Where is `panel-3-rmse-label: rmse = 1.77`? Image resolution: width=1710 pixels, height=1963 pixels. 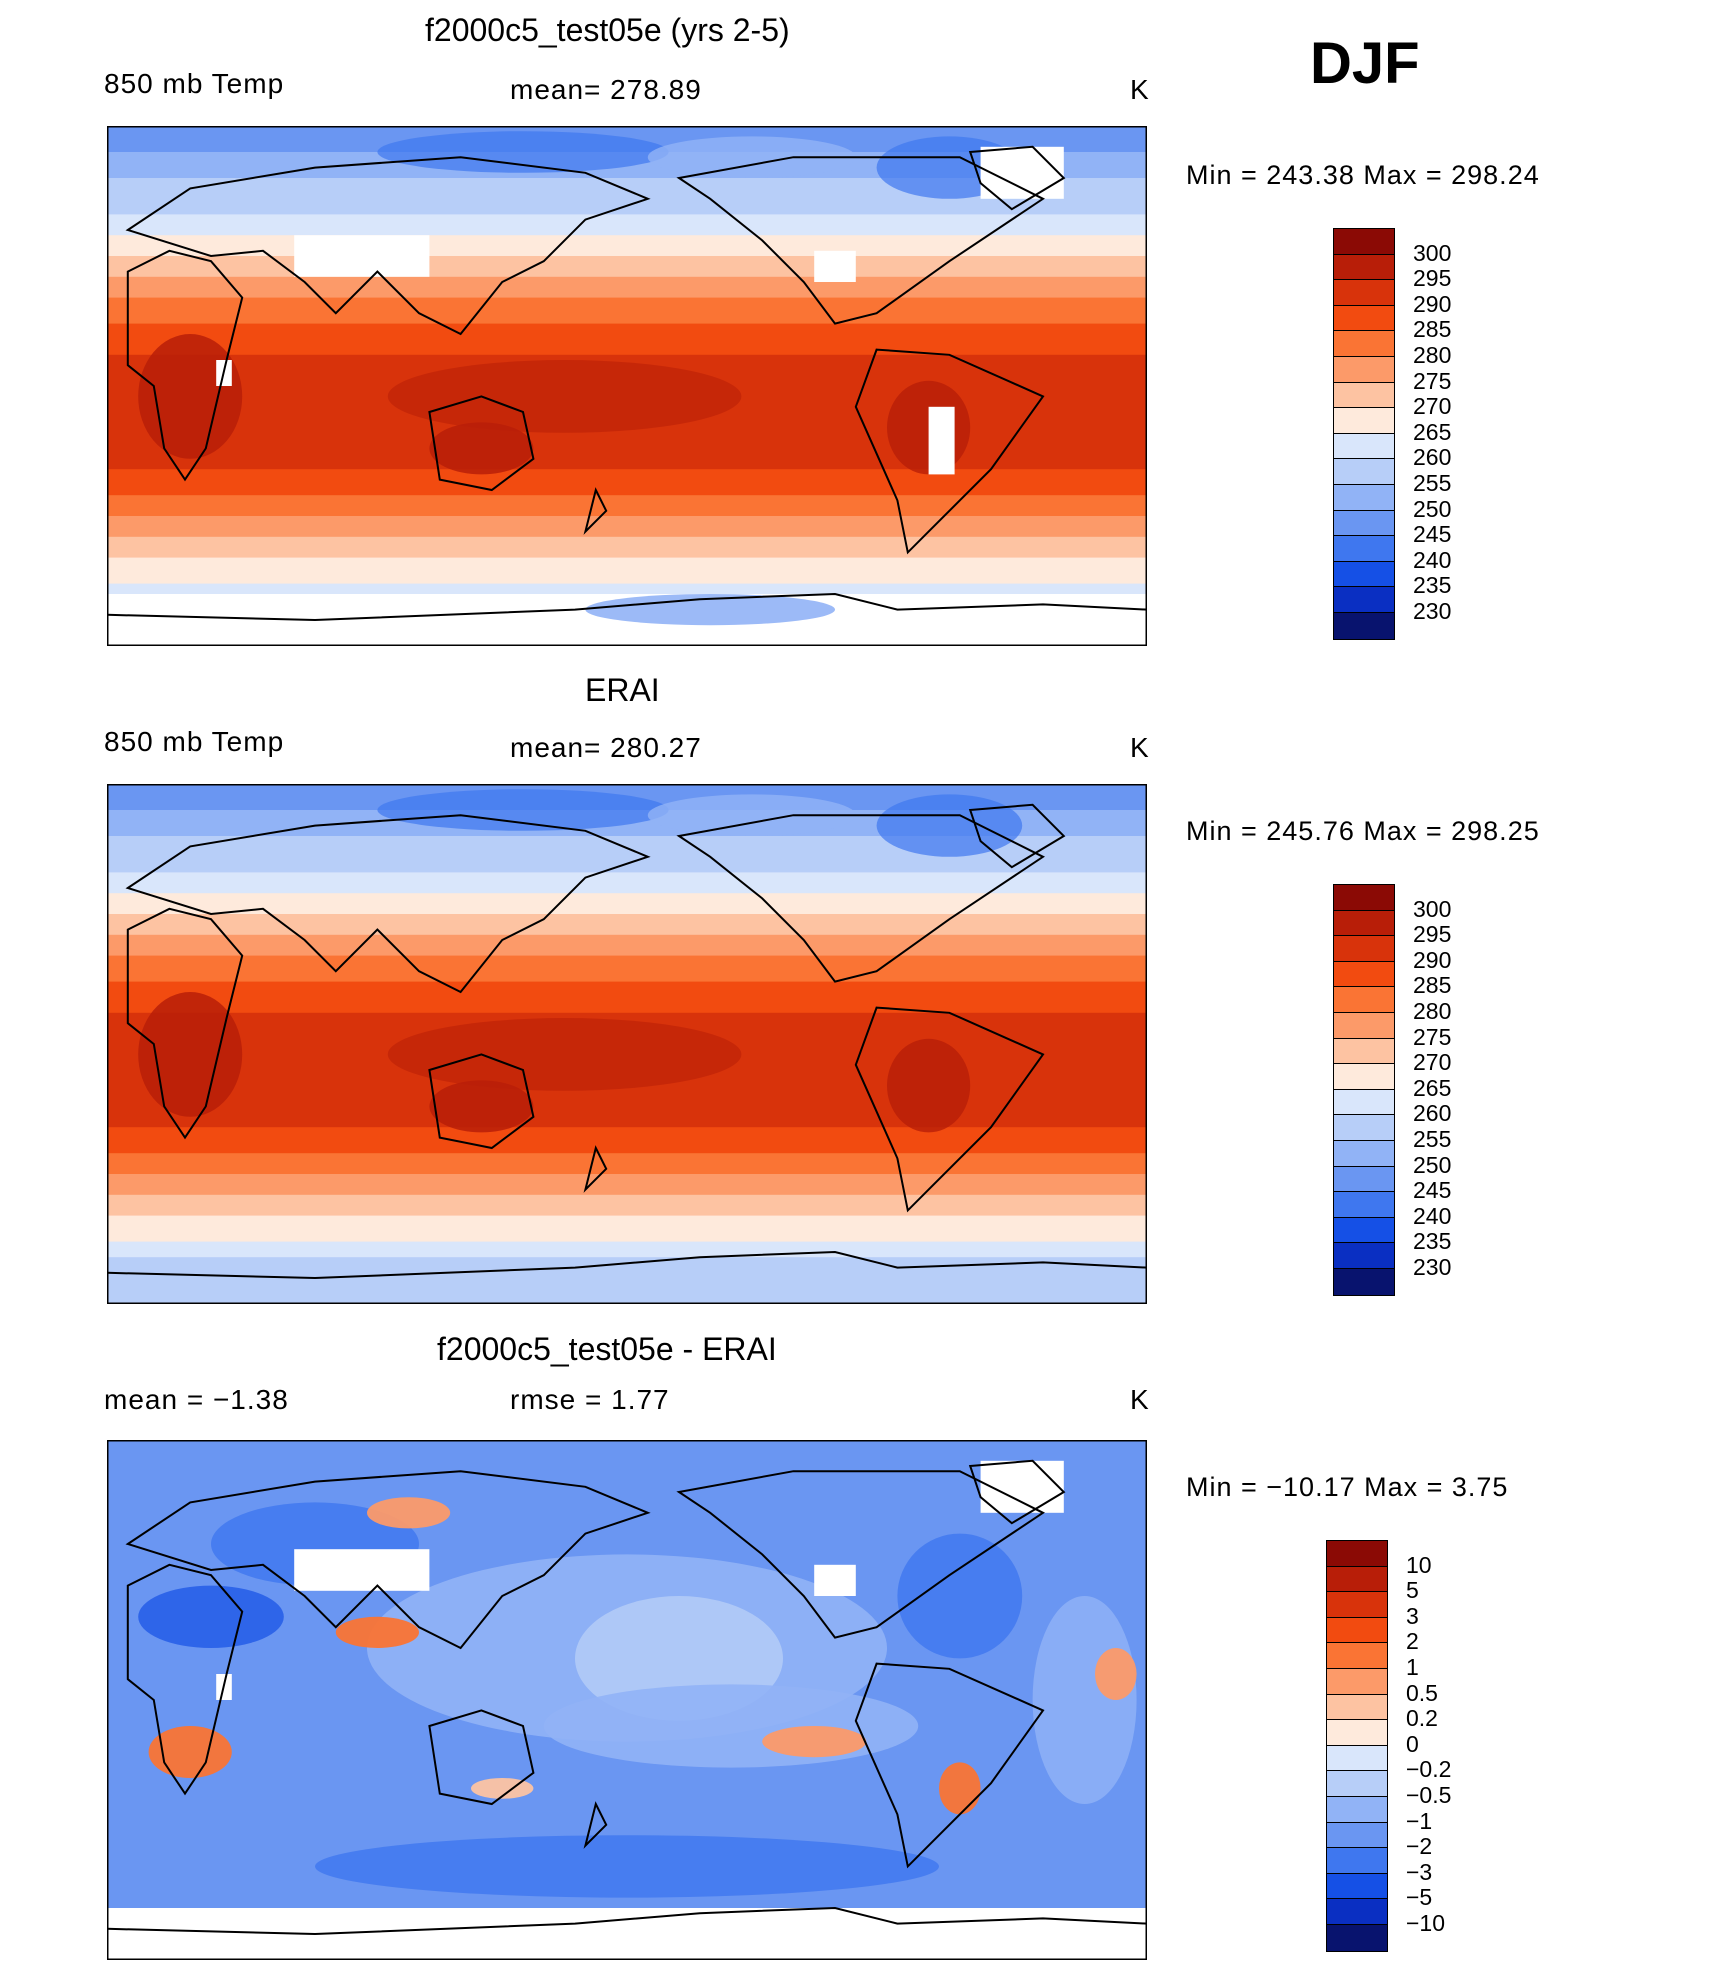 panel-3-rmse-label: rmse = 1.77 is located at coordinates (590, 1399).